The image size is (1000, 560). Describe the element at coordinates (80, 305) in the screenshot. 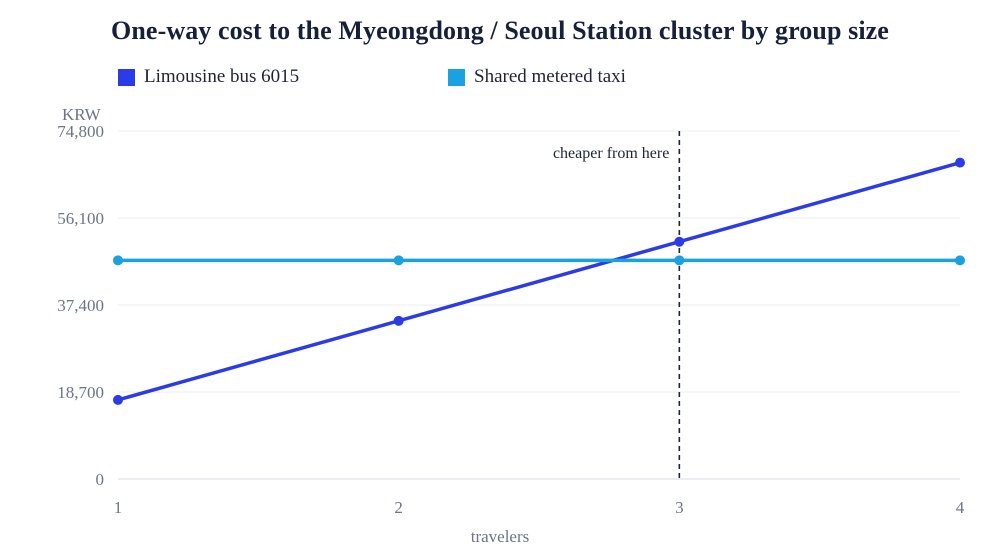

I see `y-tick-label: 37,400` at that location.